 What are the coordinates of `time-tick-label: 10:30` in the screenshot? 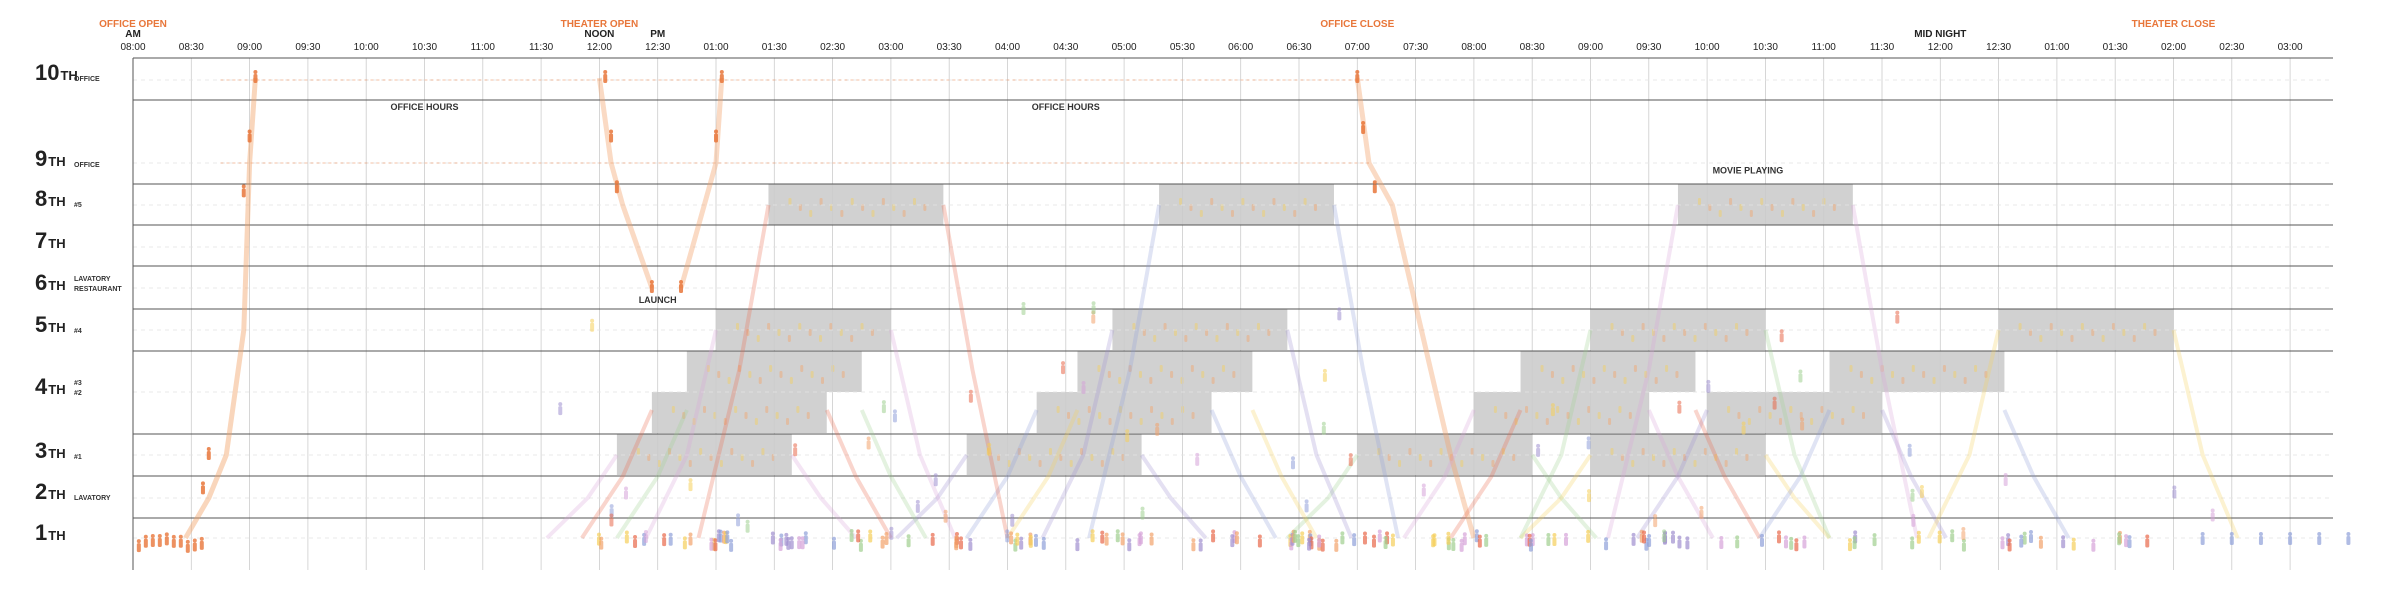 It's located at (1765, 47).